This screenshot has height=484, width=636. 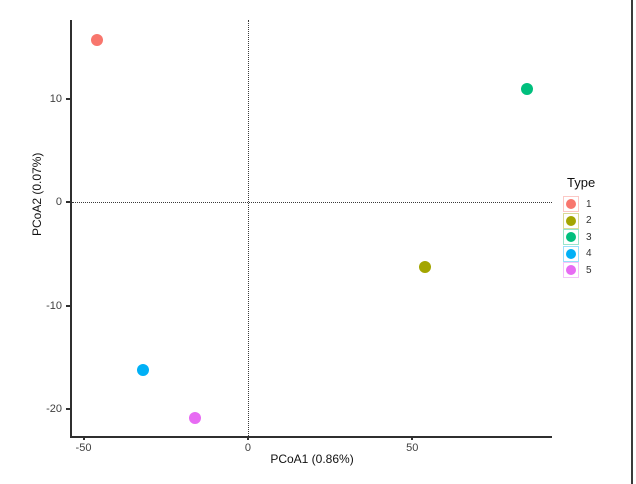 What do you see at coordinates (35, 228) in the screenshot?
I see `y-axis-ticks: 10 0 -10 -20` at bounding box center [35, 228].